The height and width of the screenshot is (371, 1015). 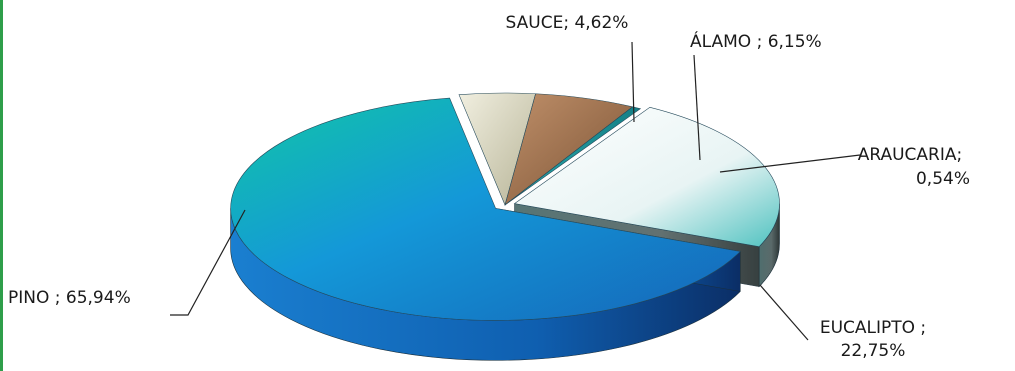 What do you see at coordinates (69, 298) in the screenshot?
I see `data-label-pino: PINO ; 65,94%` at bounding box center [69, 298].